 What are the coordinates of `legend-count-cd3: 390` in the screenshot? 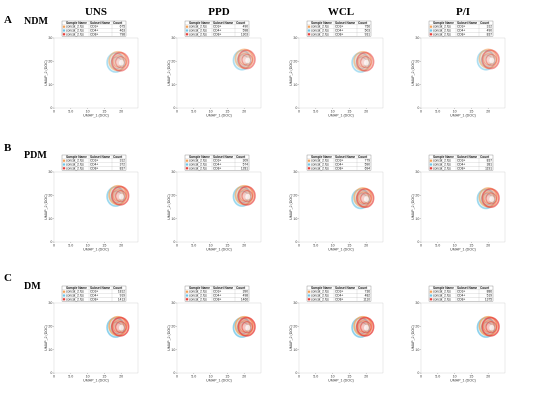 It's located at (246, 292).